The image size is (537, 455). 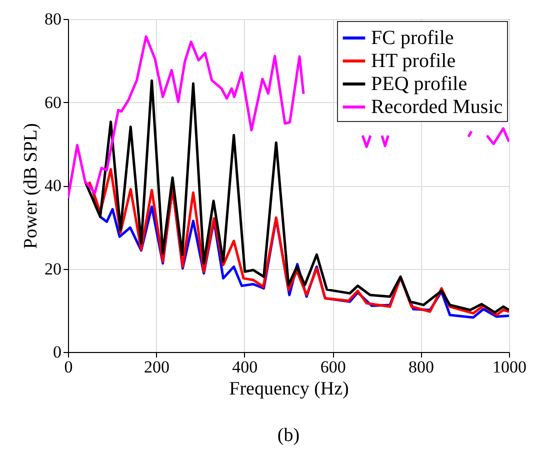 I want to click on y-tick-label: 60, so click(x=53, y=102).